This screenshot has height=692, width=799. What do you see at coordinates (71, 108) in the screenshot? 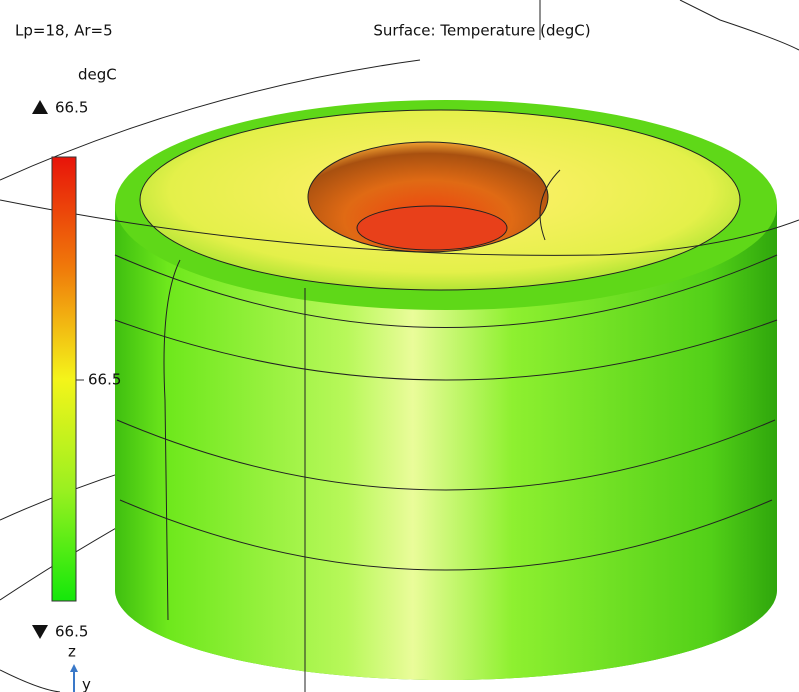
I see `legend-max: 66.5` at bounding box center [71, 108].